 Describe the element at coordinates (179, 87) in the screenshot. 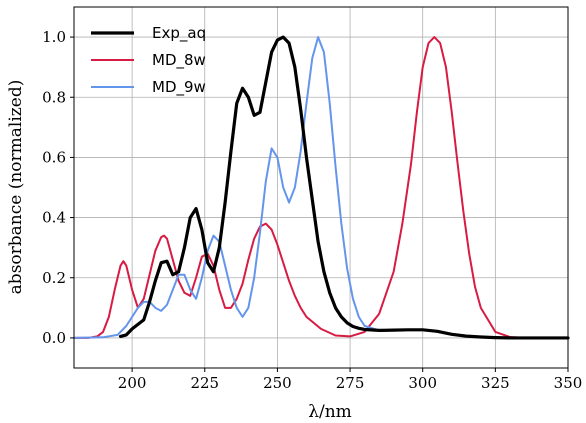

I see `legend-label-md-9w: MD_9w` at that location.